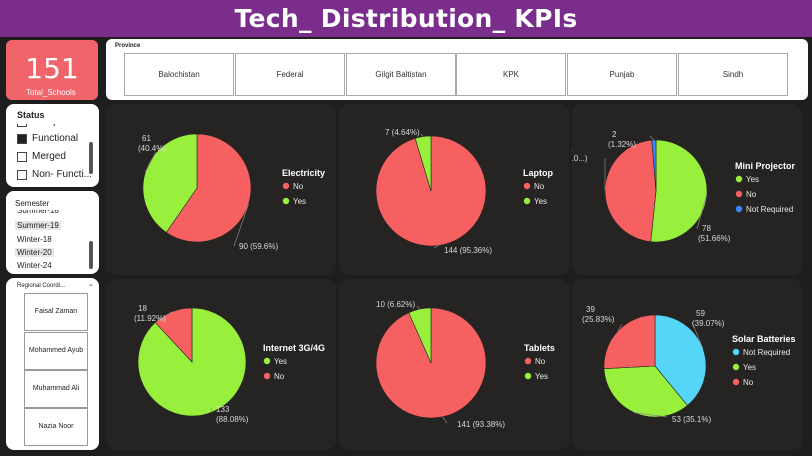 The image size is (812, 456). Describe the element at coordinates (91, 284) in the screenshot. I see `chevron-down-icon: ⌄` at that location.